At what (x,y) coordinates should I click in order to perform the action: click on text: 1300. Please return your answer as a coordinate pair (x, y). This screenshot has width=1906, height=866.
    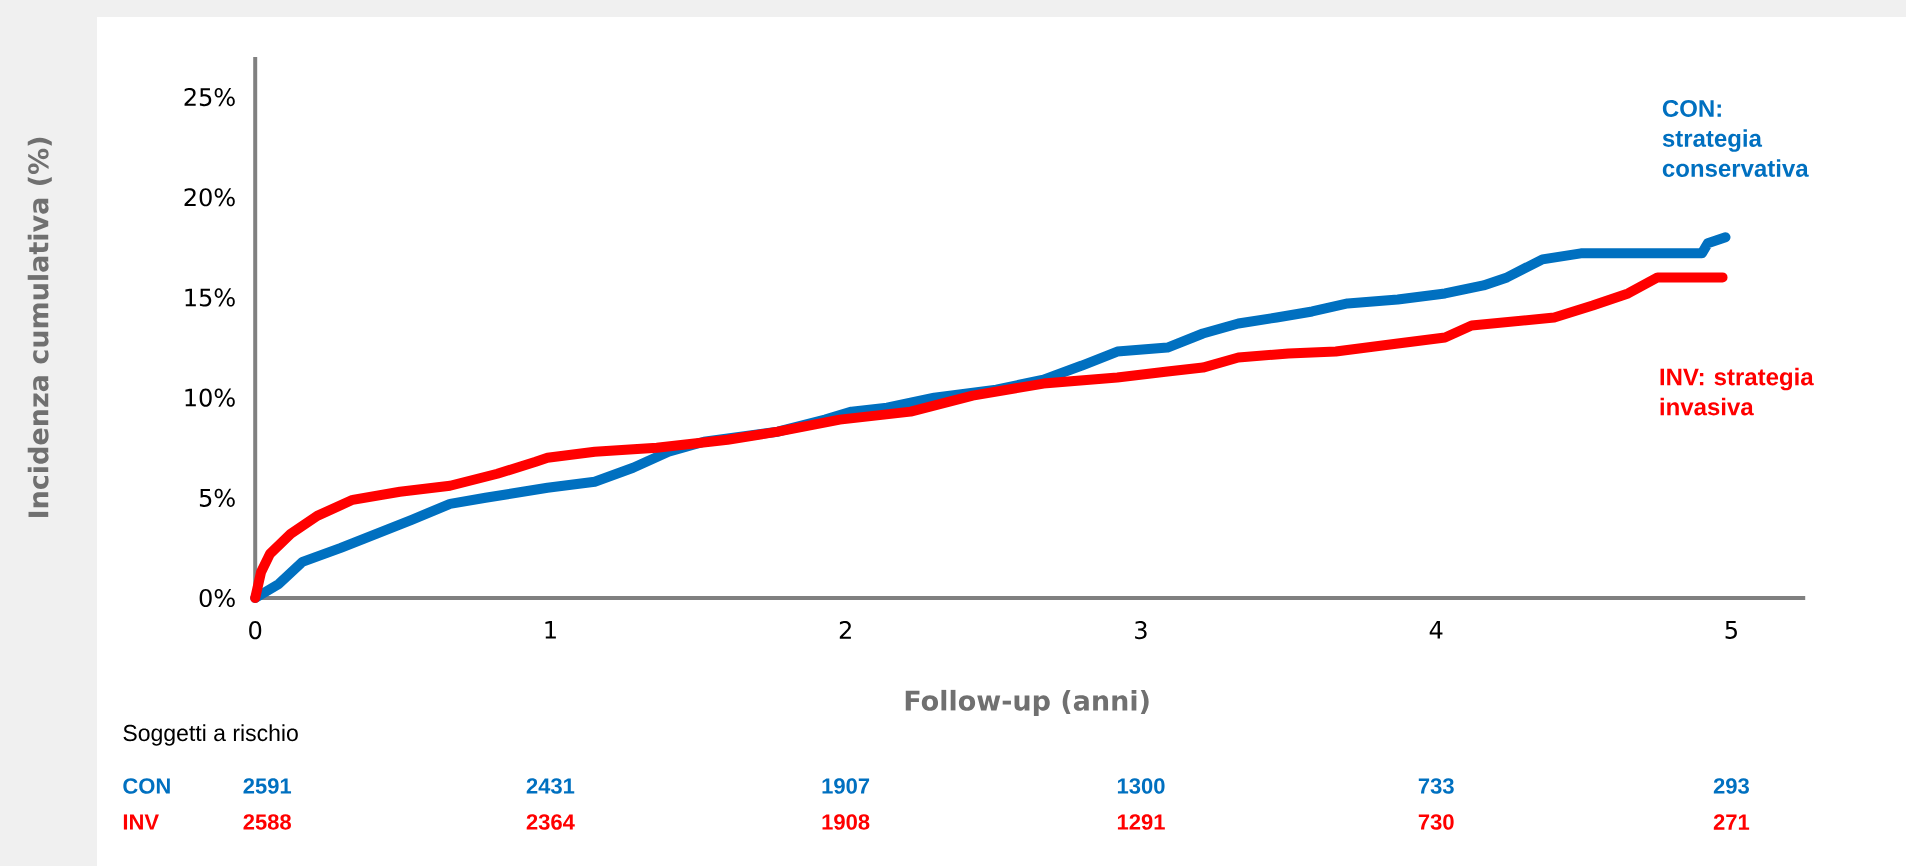
    Looking at the image, I should click on (1141, 786).